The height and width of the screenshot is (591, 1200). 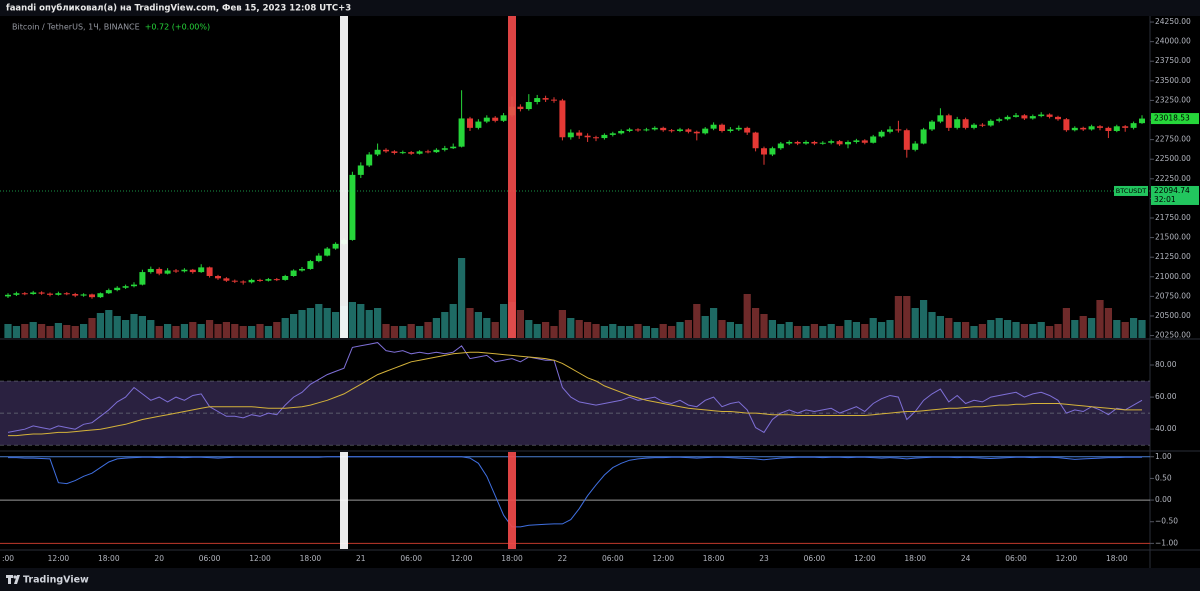 I want to click on x-tick-label: 24, so click(x=966, y=558).